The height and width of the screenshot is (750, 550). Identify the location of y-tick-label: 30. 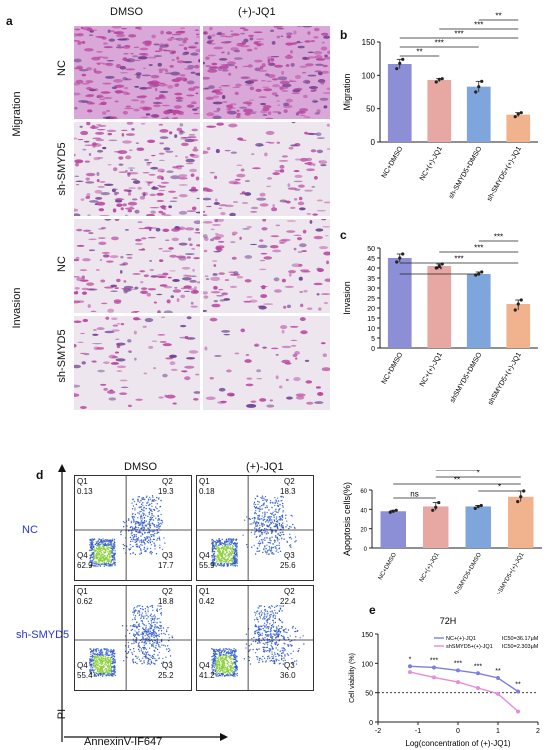
(371, 289).